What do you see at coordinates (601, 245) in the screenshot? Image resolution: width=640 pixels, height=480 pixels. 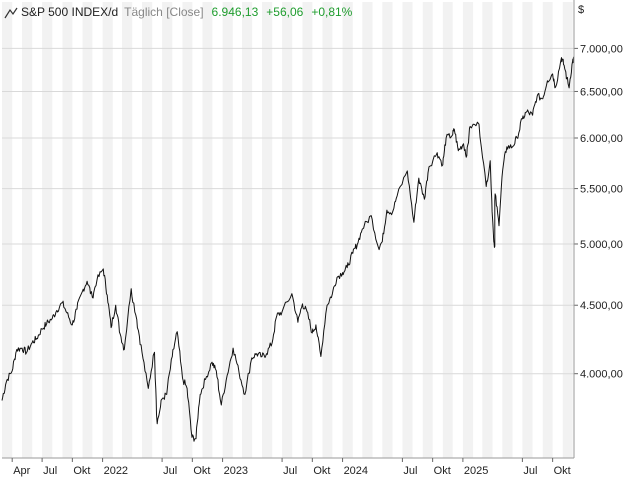 I see `y-tick-label: 5.000,00` at bounding box center [601, 245].